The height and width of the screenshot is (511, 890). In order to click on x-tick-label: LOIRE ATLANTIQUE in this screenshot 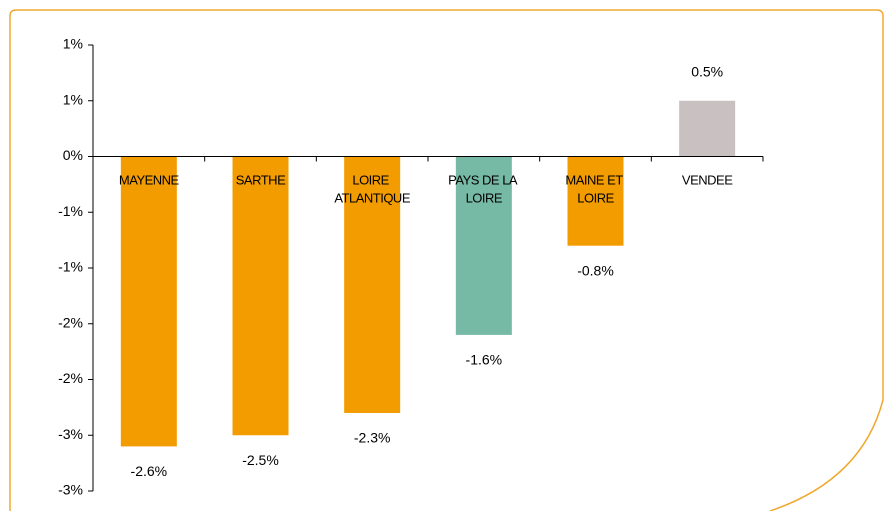, I will do `click(372, 189)`.